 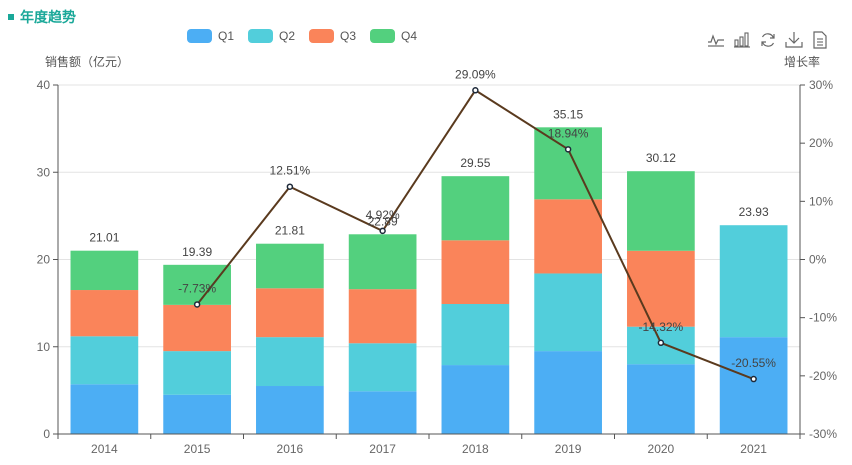 I want to click on data-view-icon, so click(x=820, y=40).